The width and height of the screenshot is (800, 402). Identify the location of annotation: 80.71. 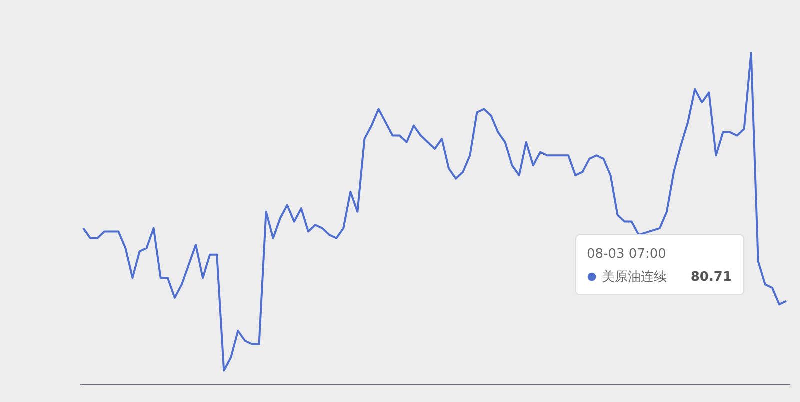
(711, 277).